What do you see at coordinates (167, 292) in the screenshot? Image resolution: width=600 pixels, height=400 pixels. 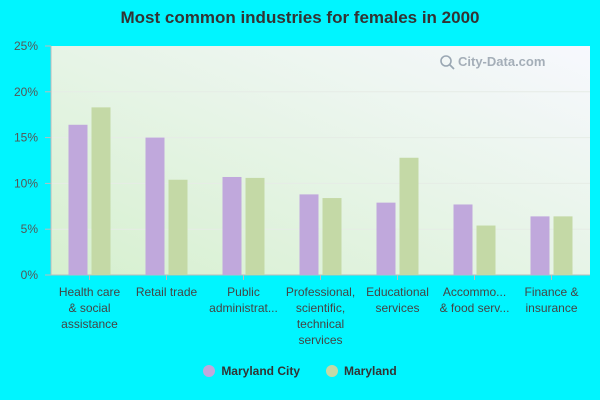 I see `x-tick-label: Retail trade` at bounding box center [167, 292].